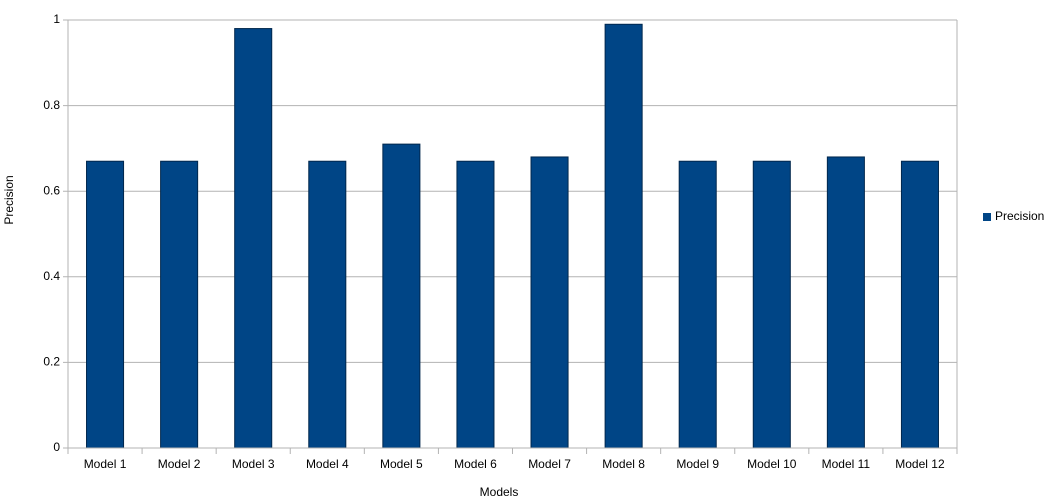 This screenshot has width=1051, height=501. I want to click on x-tick-label: Model 11, so click(846, 464).